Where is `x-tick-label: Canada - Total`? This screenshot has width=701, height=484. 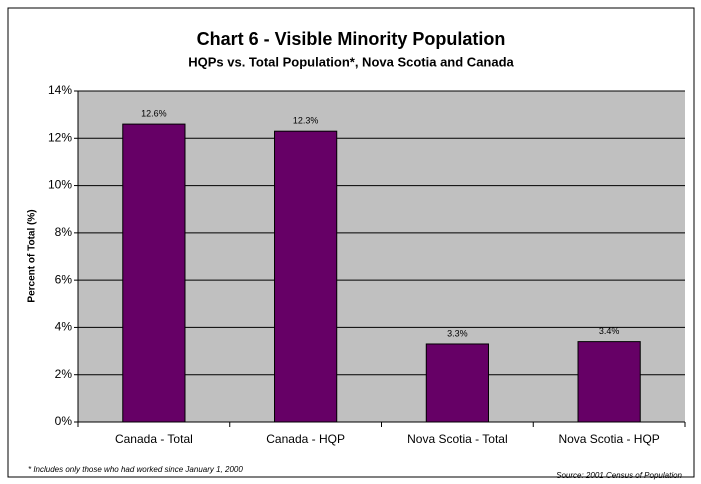
x-tick-label: Canada - Total is located at coordinates (154, 439).